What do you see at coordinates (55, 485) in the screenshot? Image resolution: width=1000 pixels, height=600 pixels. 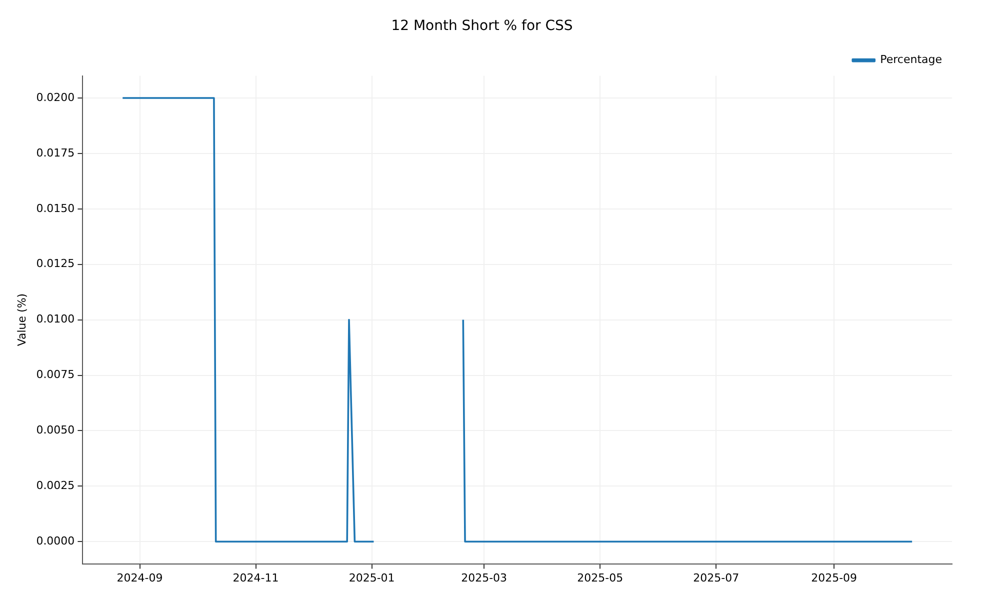 I see `y-tick-label: 0.0025` at bounding box center [55, 485].